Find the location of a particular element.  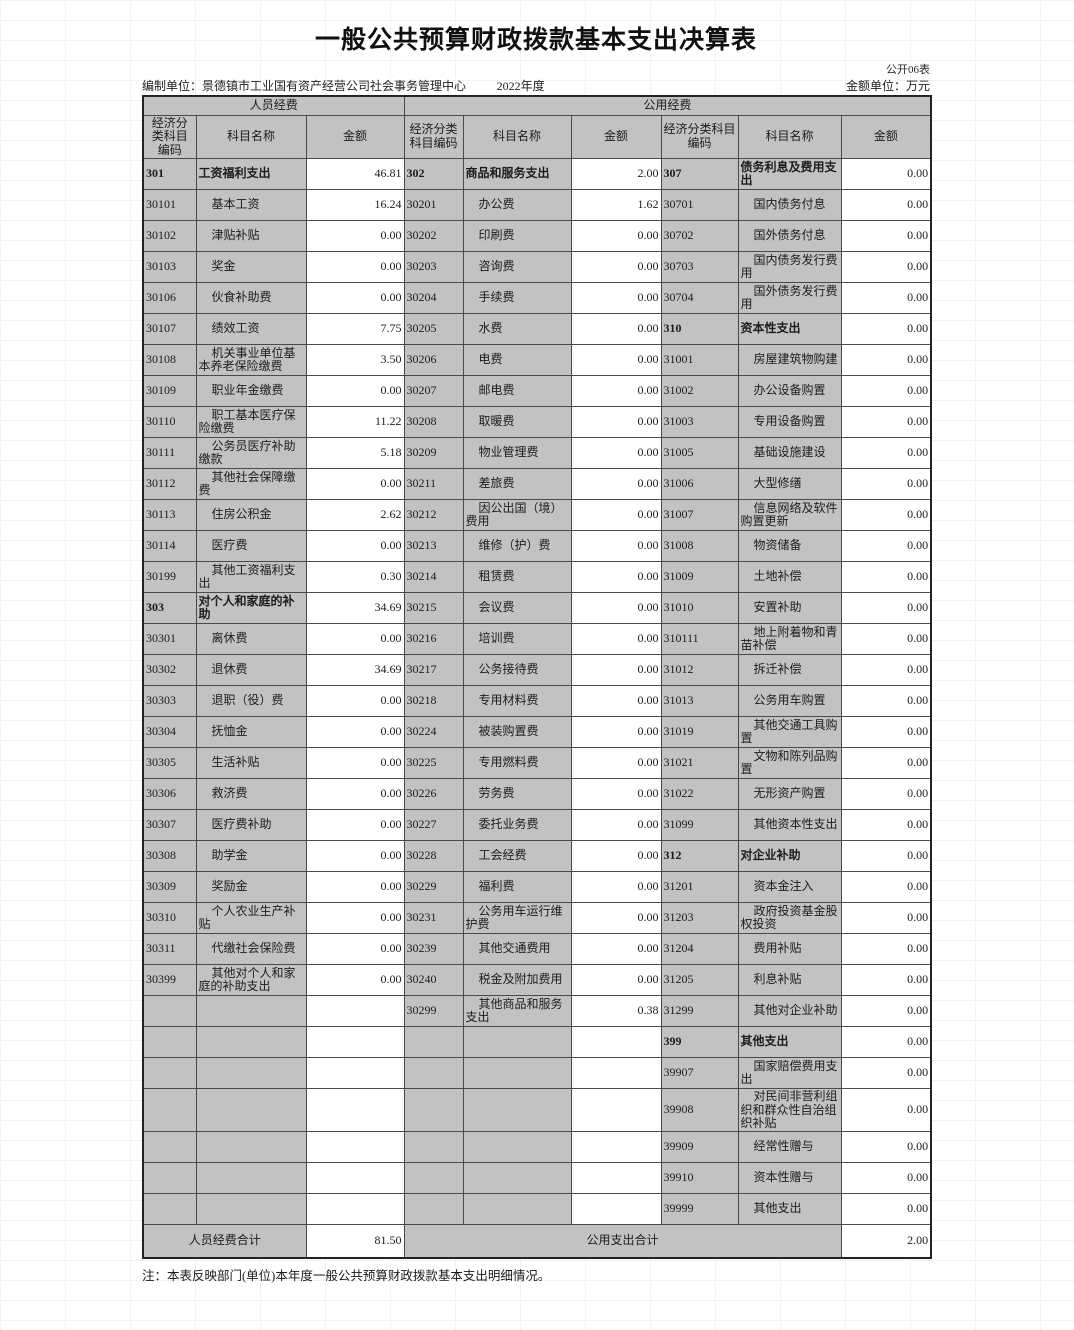

economic-code-cell: 30214 is located at coordinates (433, 577).